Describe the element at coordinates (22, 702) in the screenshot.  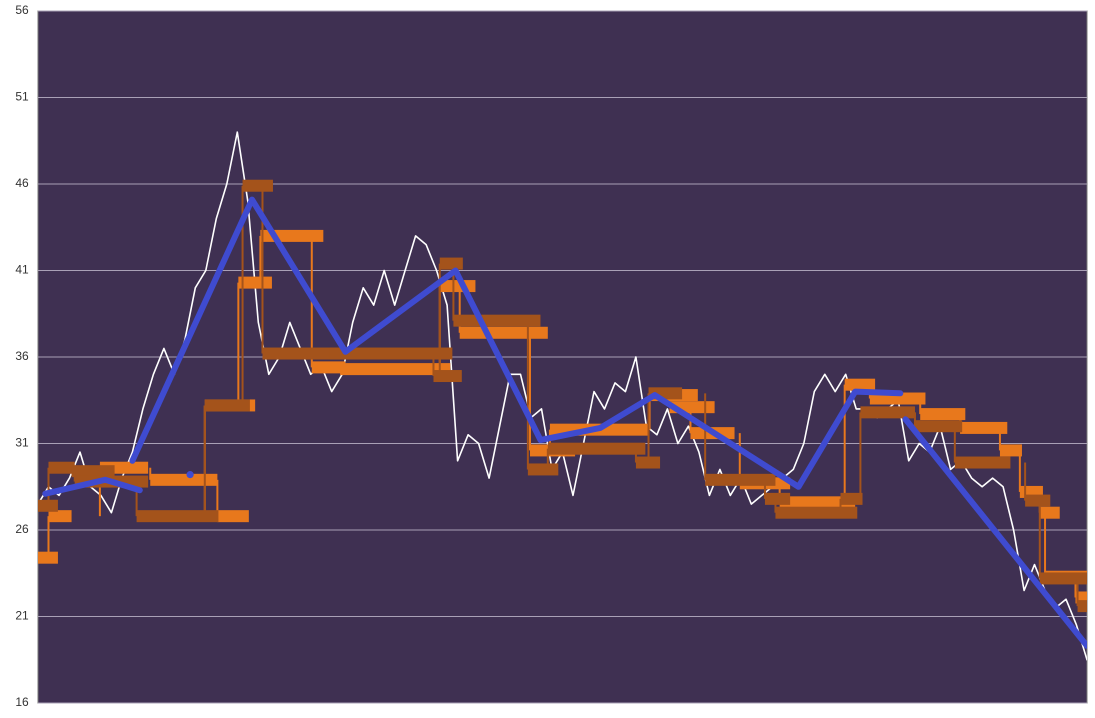
I see `y-tick-label: 16` at that location.